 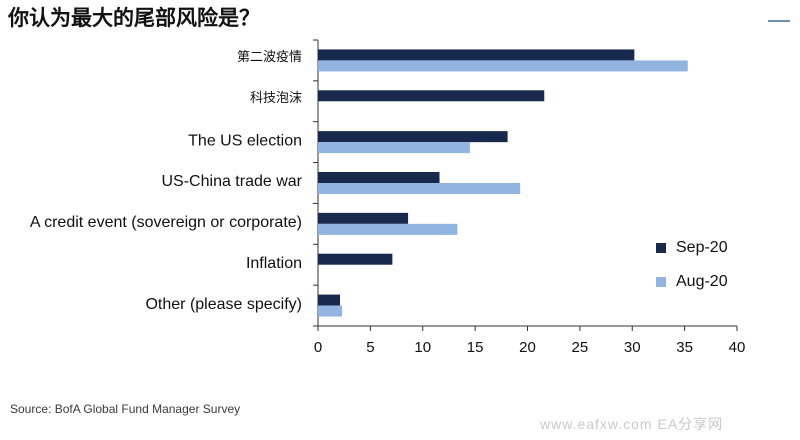 What do you see at coordinates (134, 17) in the screenshot?
I see `chart-title: 你认为最大的尾部风险是？` at bounding box center [134, 17].